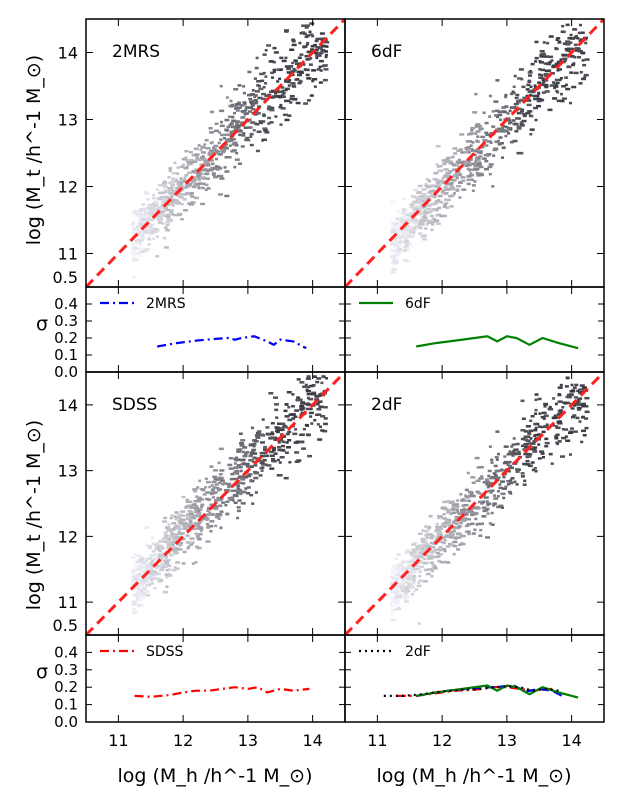 The image size is (624, 803). I want to click on sigma-frame, so click(474, 329).